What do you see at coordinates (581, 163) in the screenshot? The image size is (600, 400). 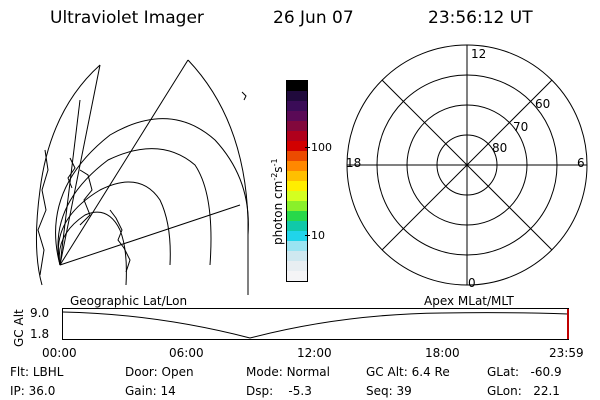 I see `mlt-label-6: 6` at bounding box center [581, 163].